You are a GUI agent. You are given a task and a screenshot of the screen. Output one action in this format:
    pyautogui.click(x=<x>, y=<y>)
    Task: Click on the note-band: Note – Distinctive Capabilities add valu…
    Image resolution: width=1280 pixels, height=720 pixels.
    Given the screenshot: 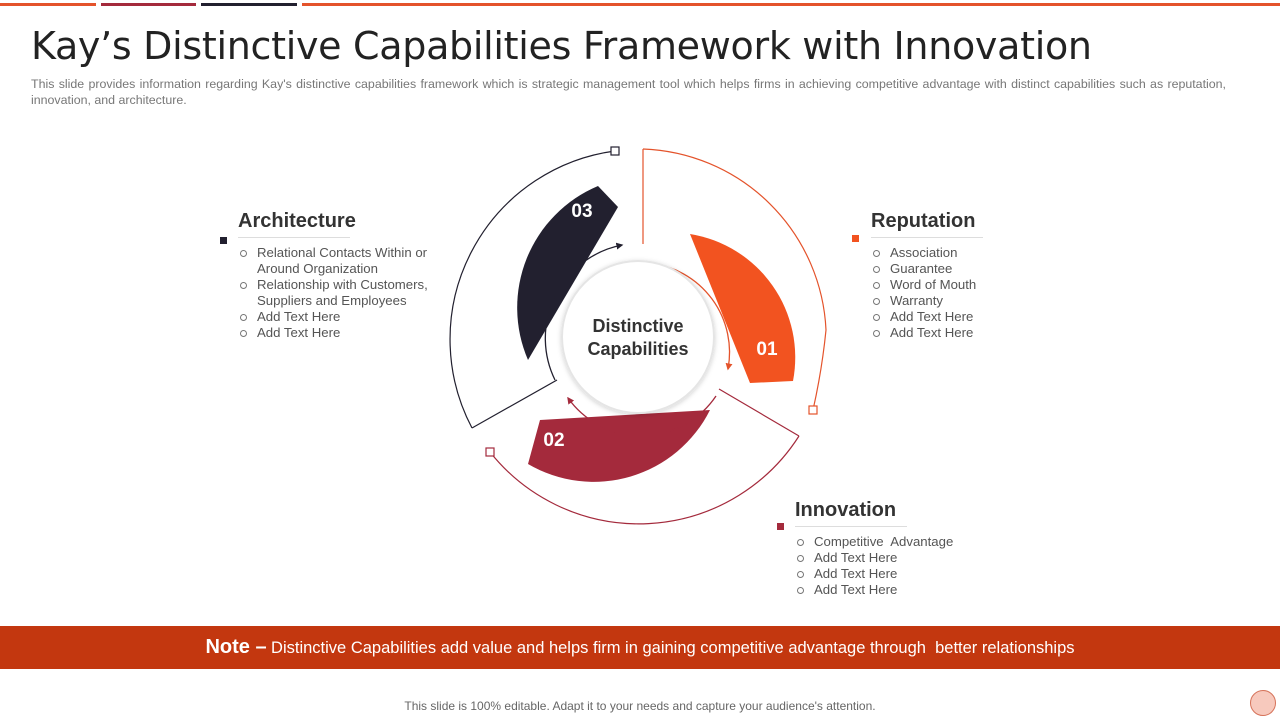 What is the action you would take?
    pyautogui.click(x=640, y=647)
    